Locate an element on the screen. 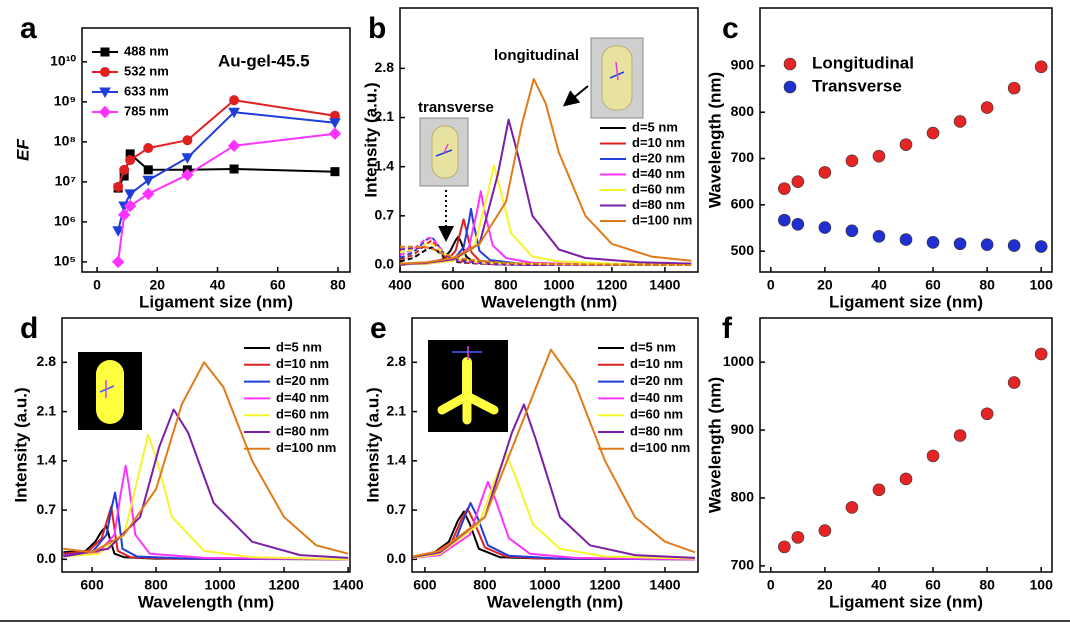 The image size is (1070, 625). legend-label: d=100 nm is located at coordinates (662, 219).